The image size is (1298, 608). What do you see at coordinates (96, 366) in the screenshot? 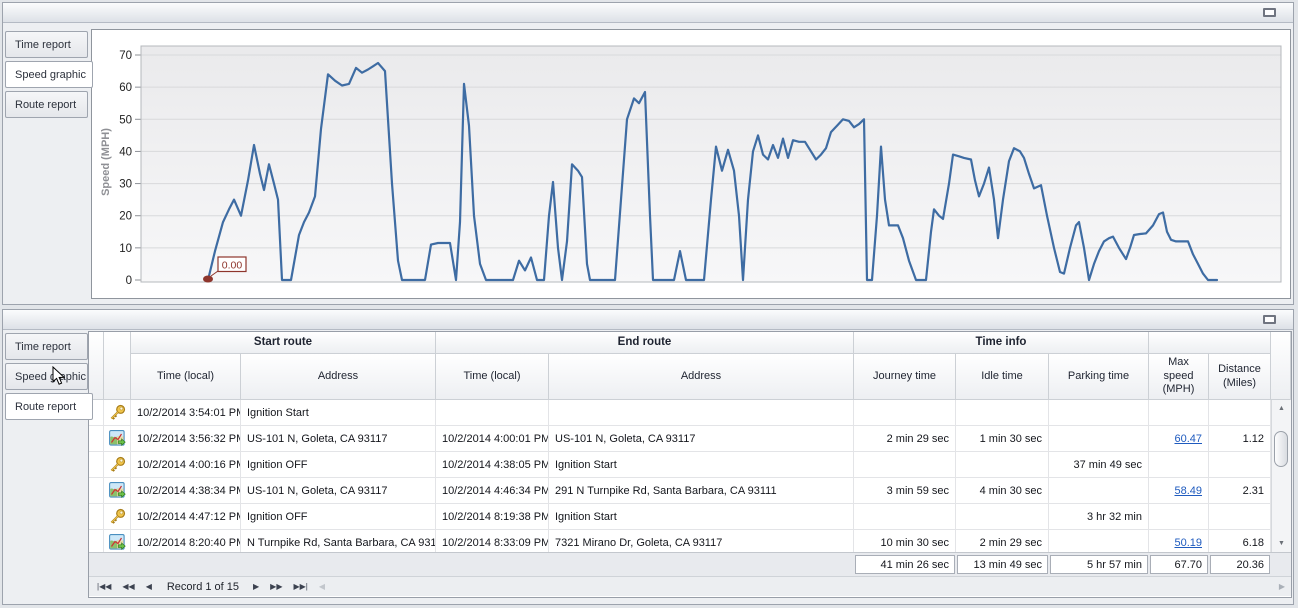
I see `indicator-column-header` at bounding box center [96, 366].